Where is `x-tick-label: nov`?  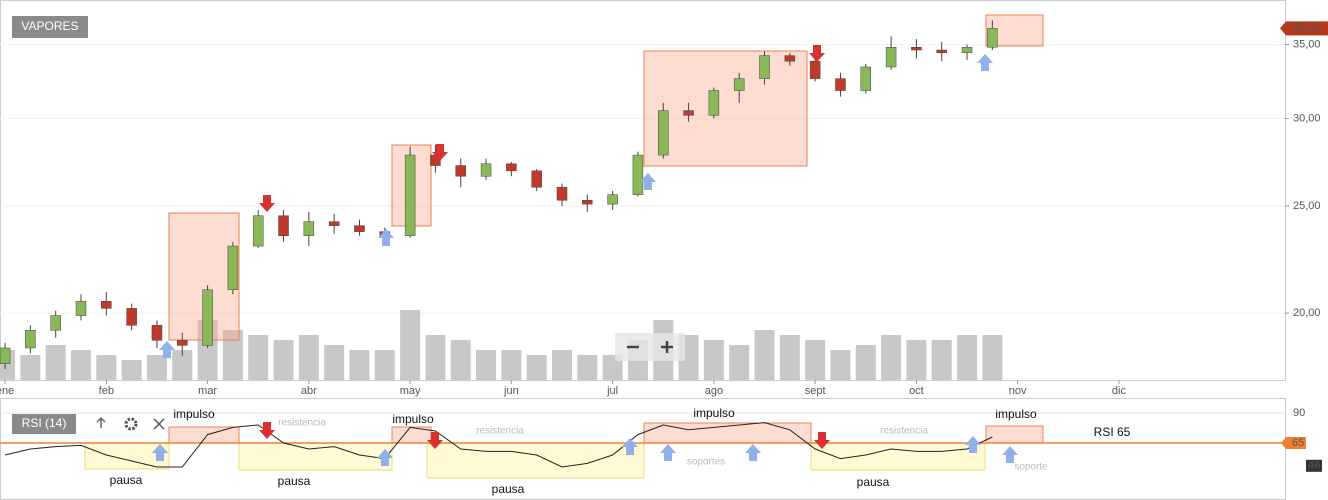
x-tick-label: nov is located at coordinates (1018, 391).